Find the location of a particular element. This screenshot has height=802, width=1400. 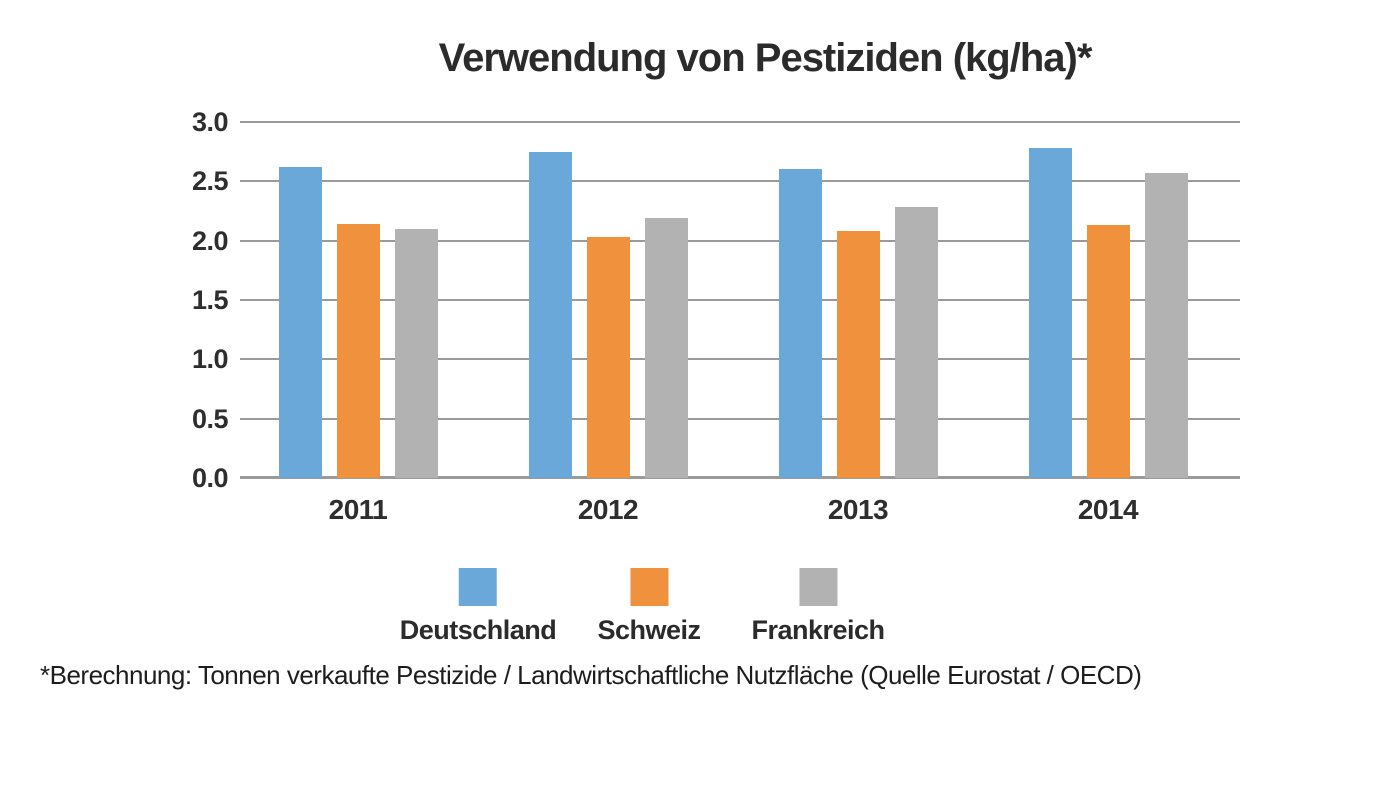

chart-title: Verwendung von Pestiziden (kg/ha)* is located at coordinates (765, 58).